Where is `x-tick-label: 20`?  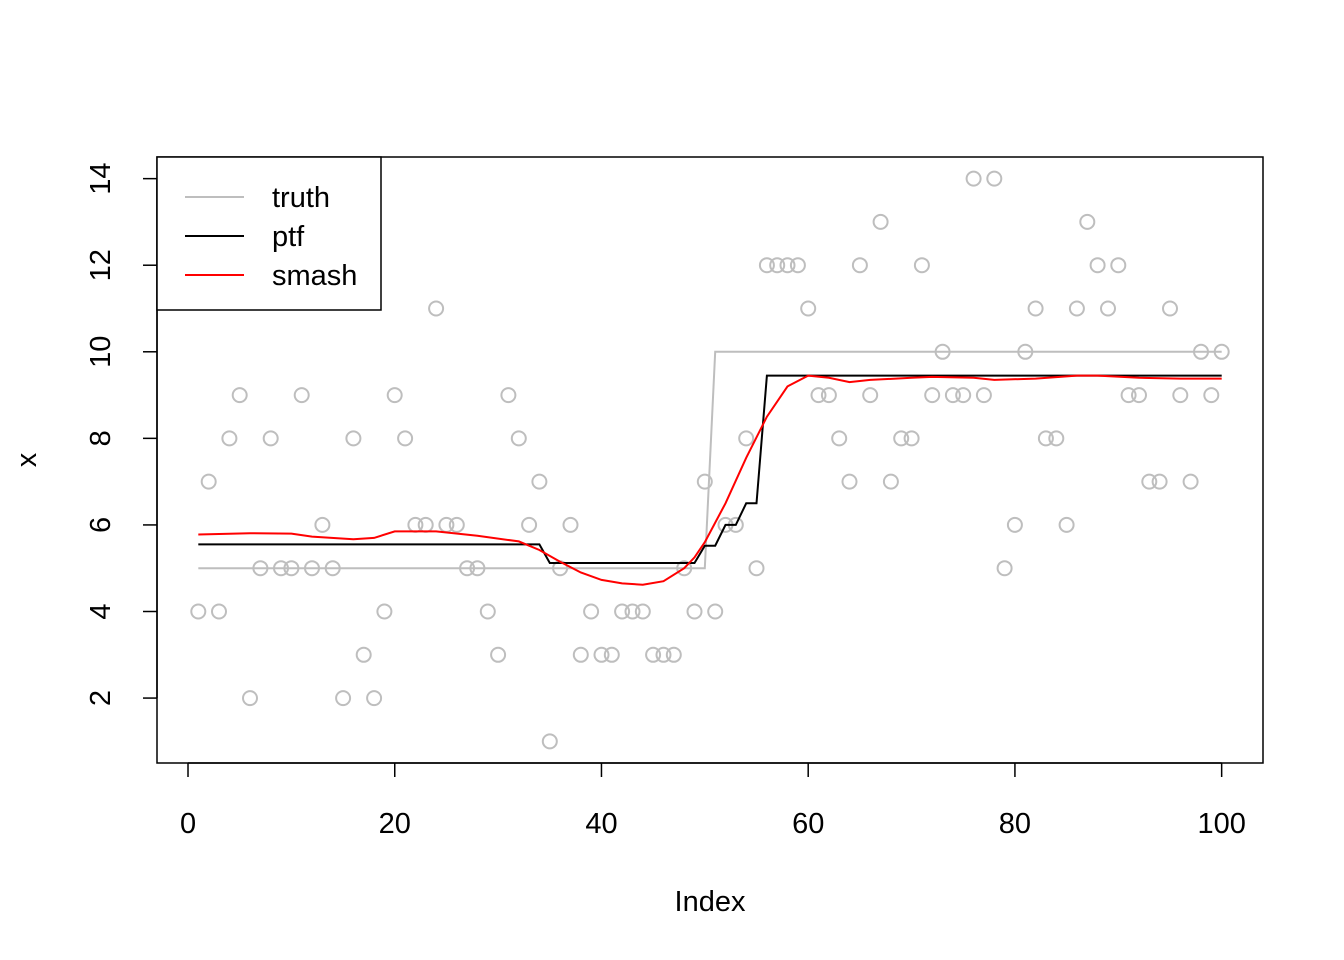 x-tick-label: 20 is located at coordinates (395, 824).